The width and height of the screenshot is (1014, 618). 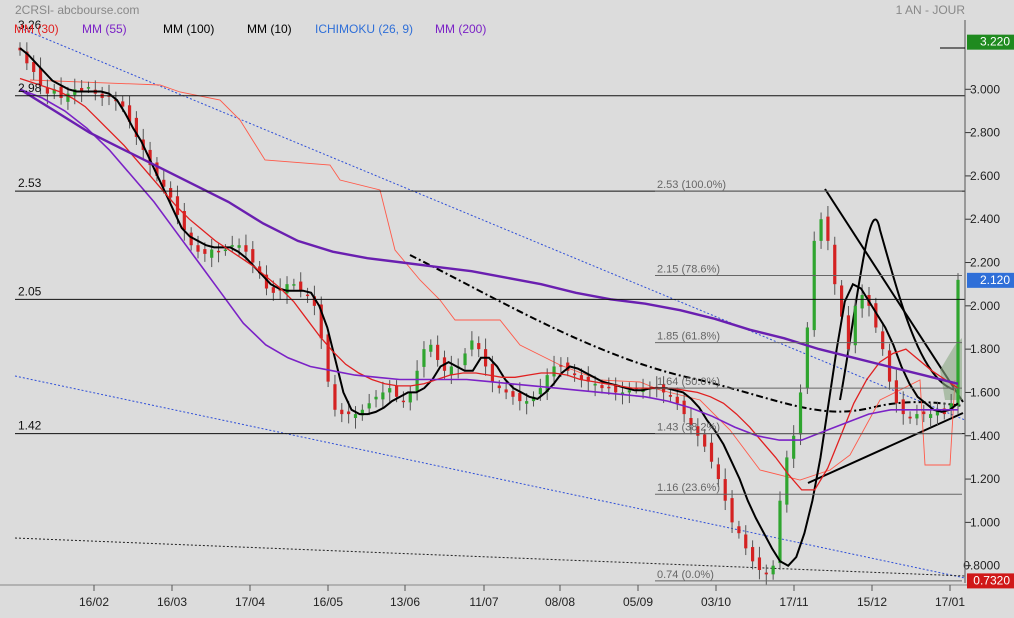 I want to click on x-tick-label: 08/08, so click(x=560, y=602).